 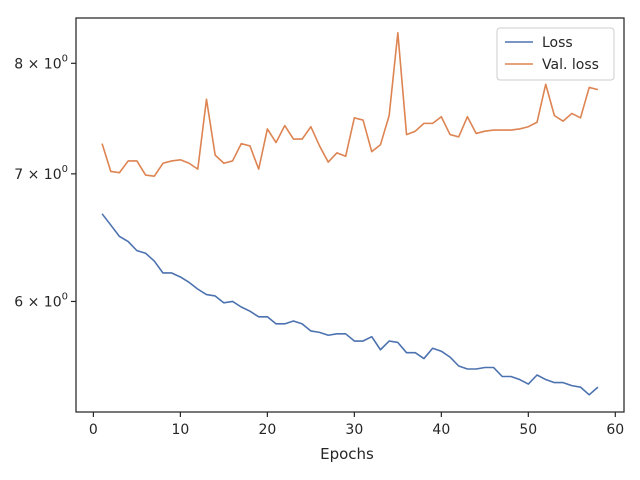 I want to click on y-tick-label: 8 × 100, so click(x=41, y=62).